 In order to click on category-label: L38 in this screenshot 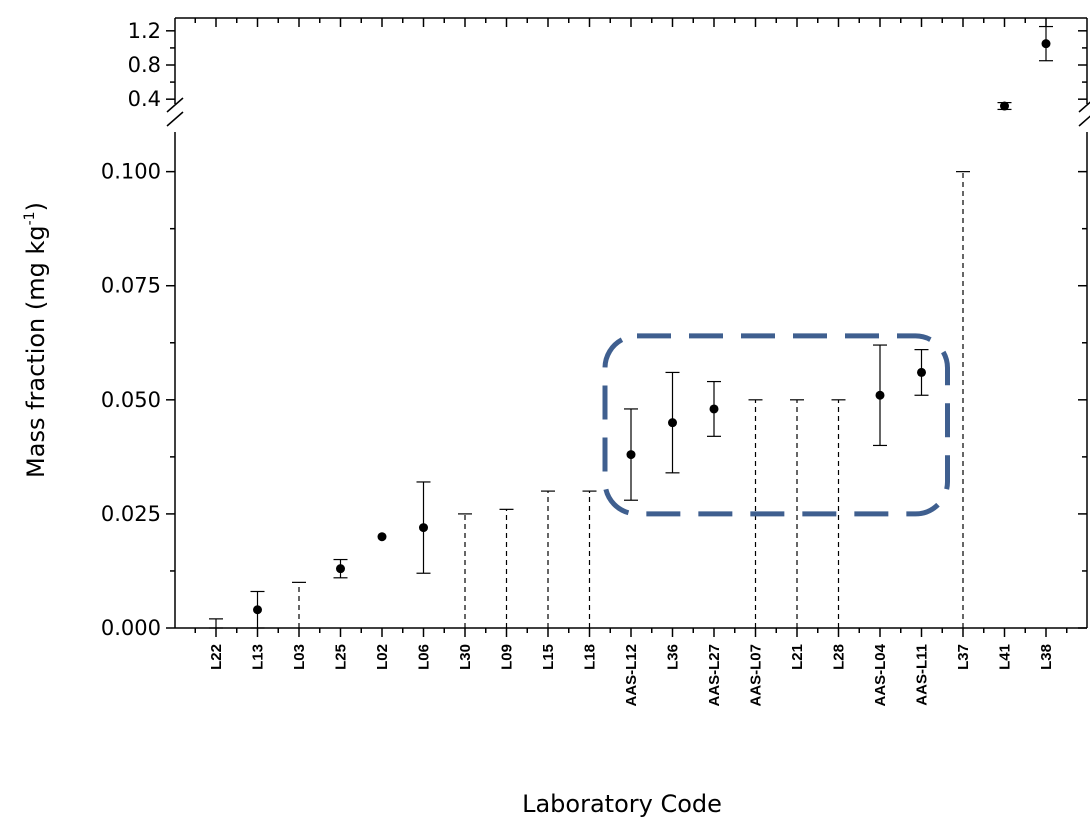, I will do `click(1046, 657)`.